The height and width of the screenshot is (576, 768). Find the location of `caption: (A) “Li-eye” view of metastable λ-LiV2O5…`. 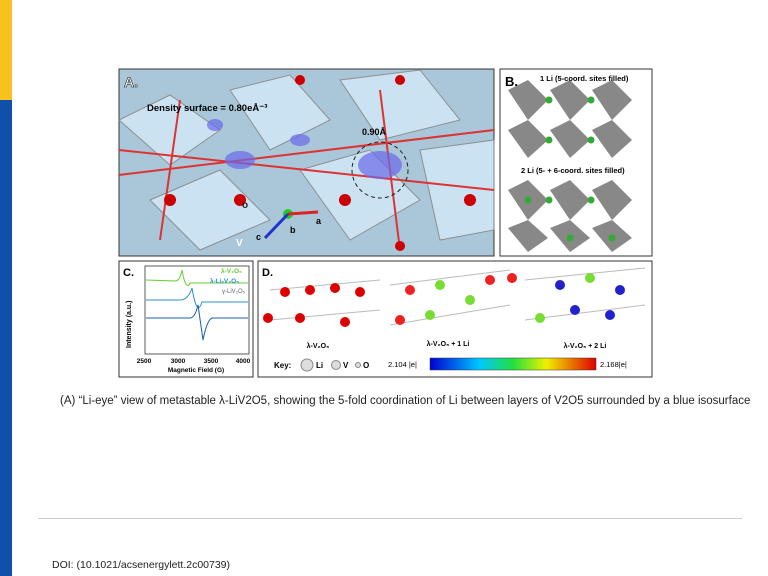

caption: (A) “Li-eye” view of metastable λ-LiV2O5… is located at coordinates (405, 401).